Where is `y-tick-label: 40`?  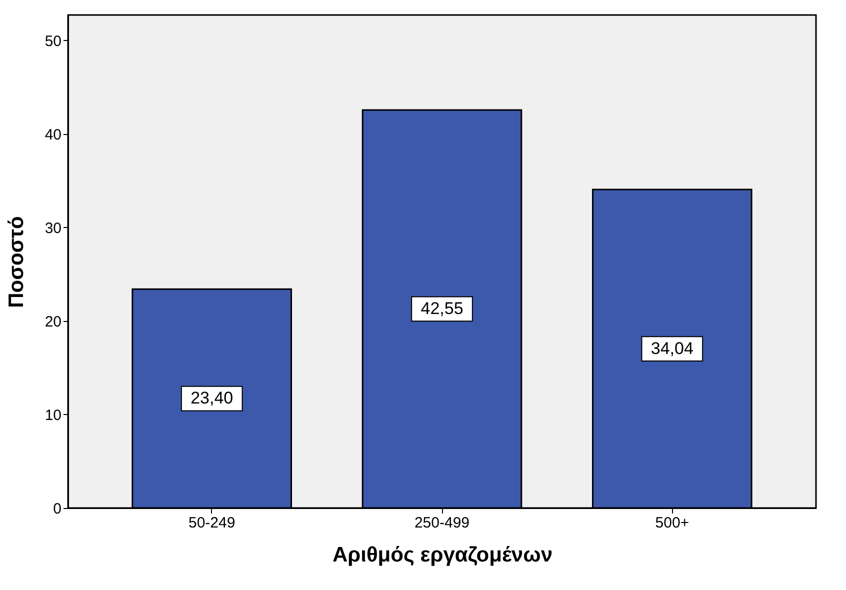 y-tick-label: 40 is located at coordinates (53, 135).